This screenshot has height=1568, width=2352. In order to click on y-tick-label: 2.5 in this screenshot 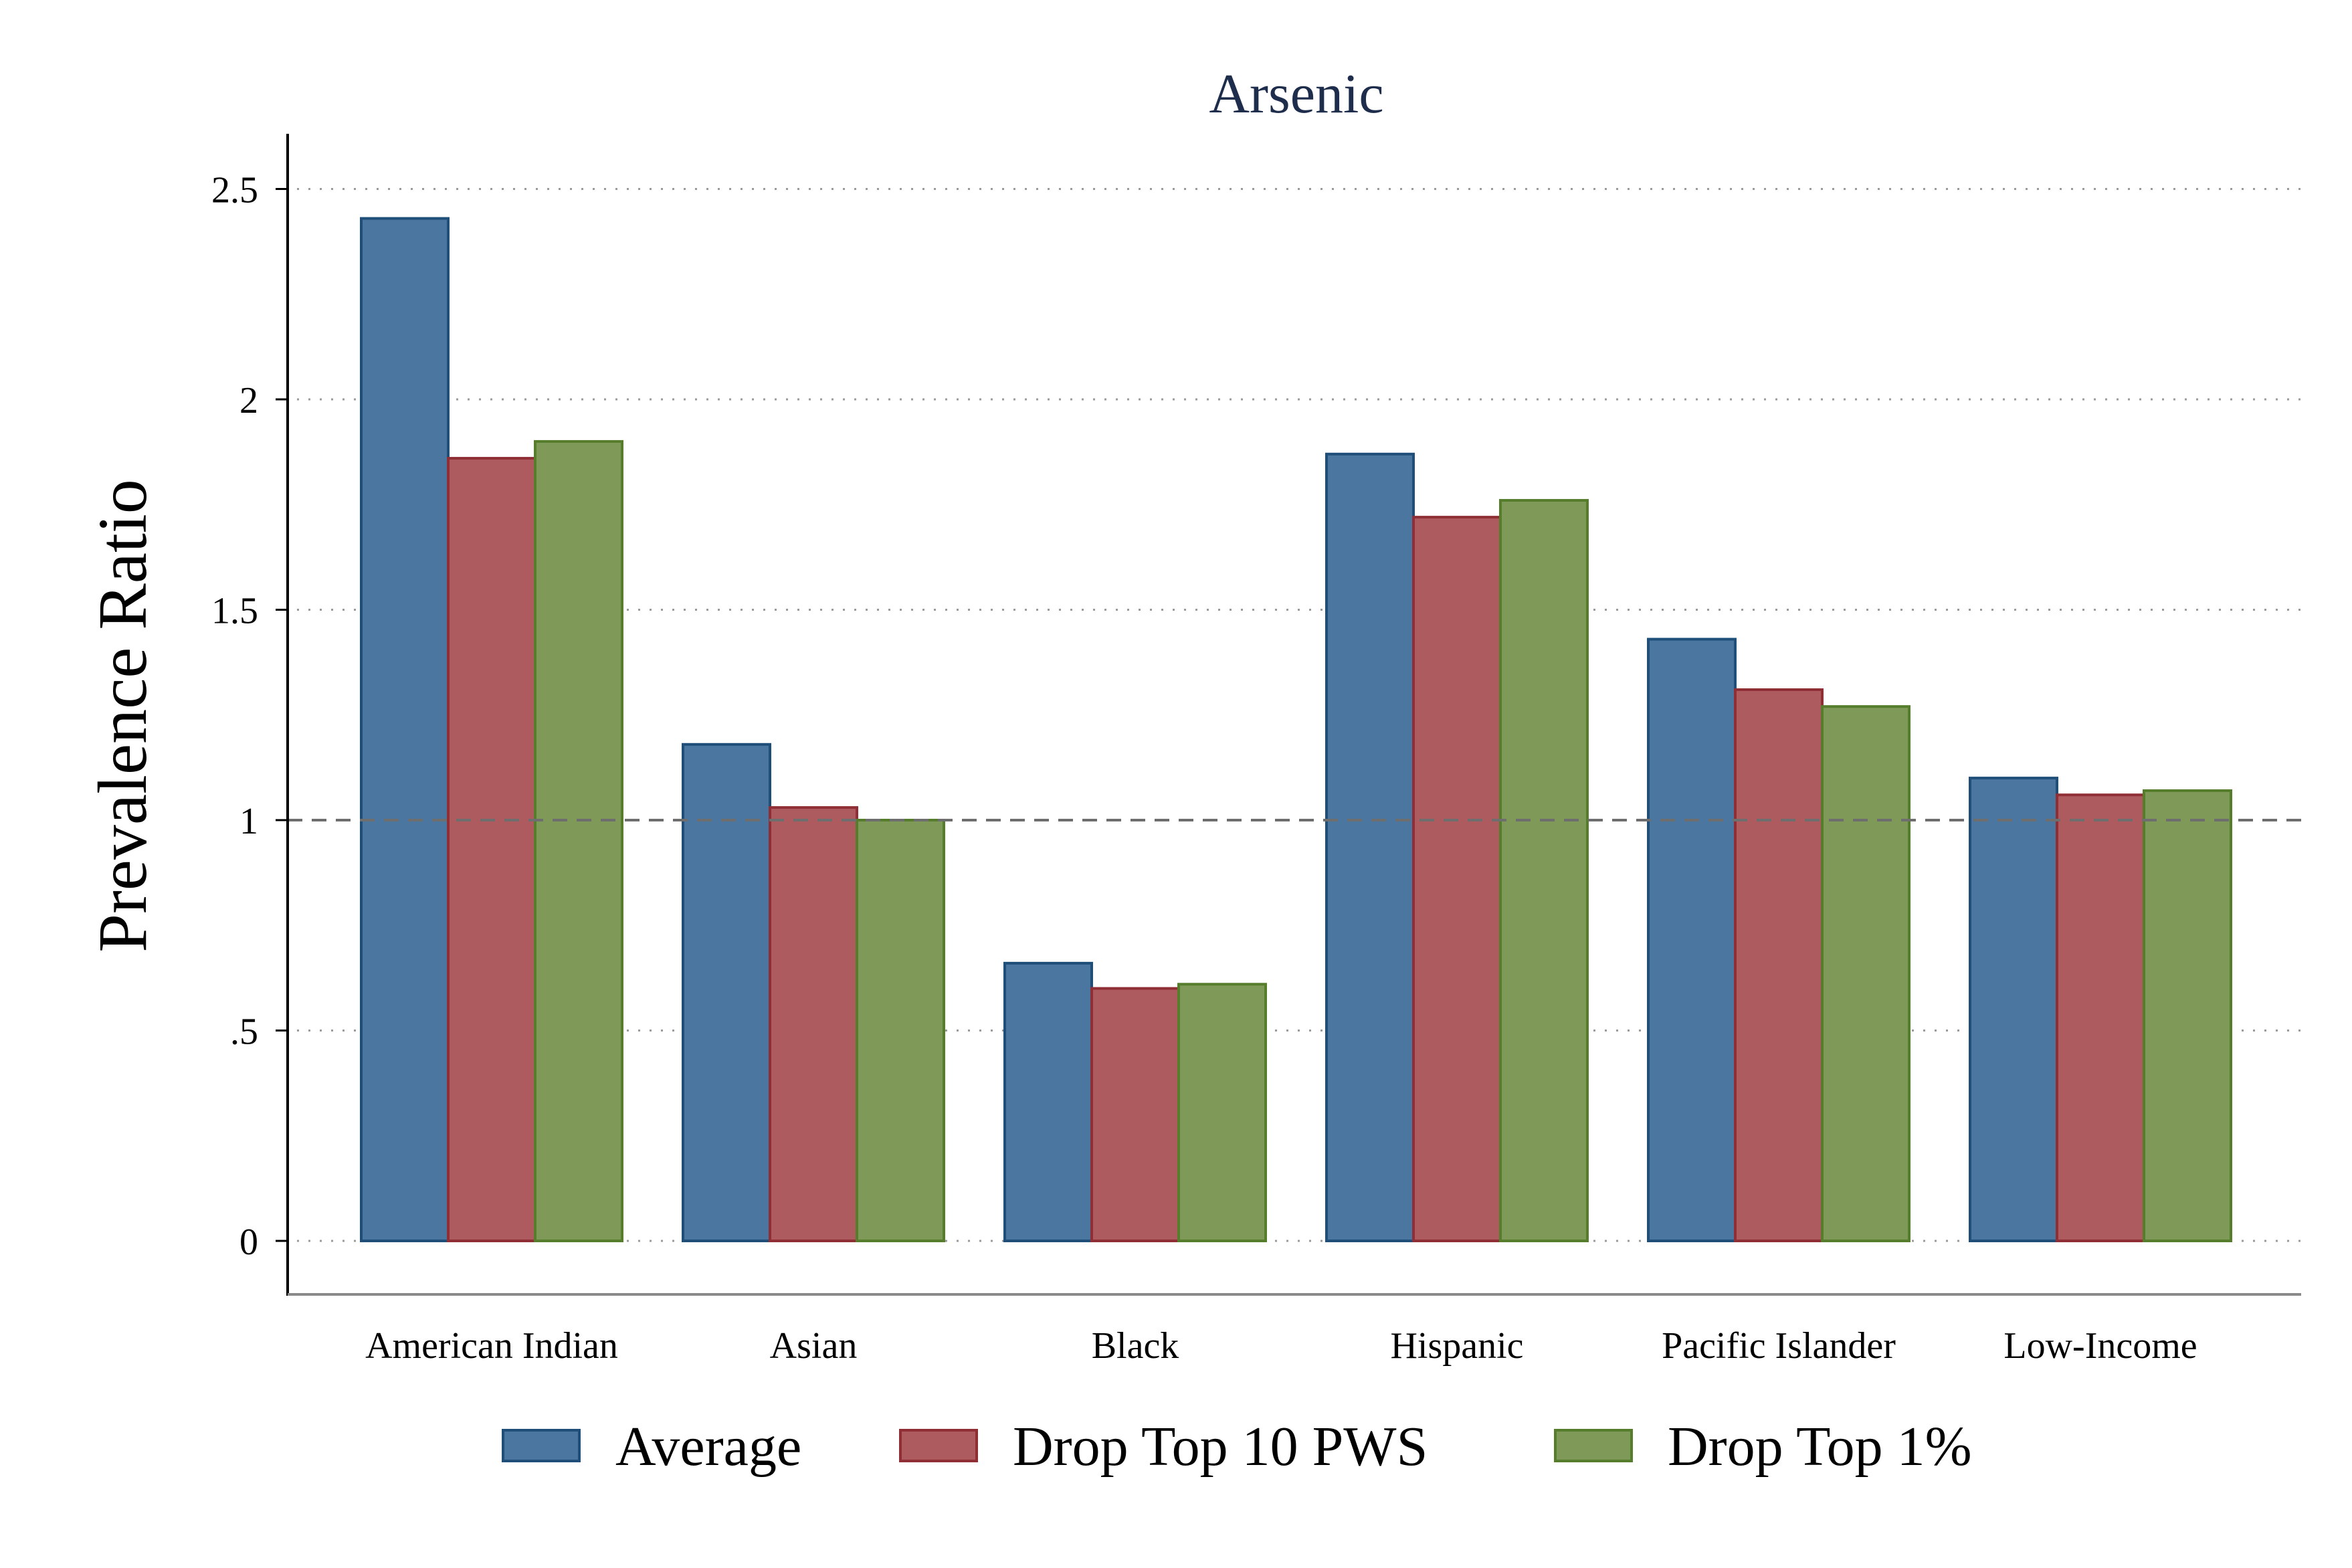, I will do `click(234, 190)`.